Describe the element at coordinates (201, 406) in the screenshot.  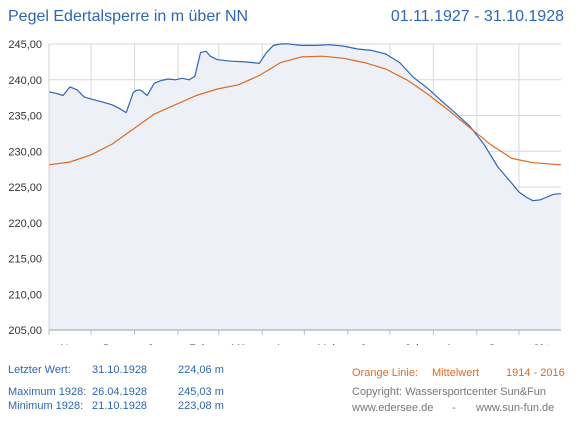
I see `minimum-value: 223,08 m` at that location.